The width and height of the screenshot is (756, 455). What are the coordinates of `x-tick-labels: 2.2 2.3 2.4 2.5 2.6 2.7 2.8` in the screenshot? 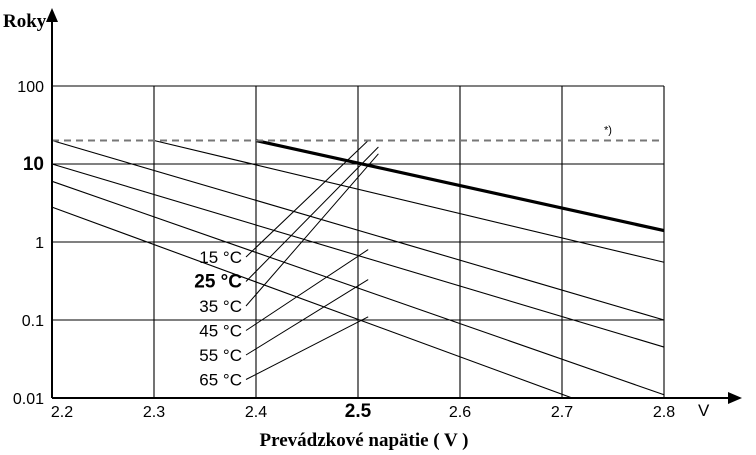 It's located at (363, 411).